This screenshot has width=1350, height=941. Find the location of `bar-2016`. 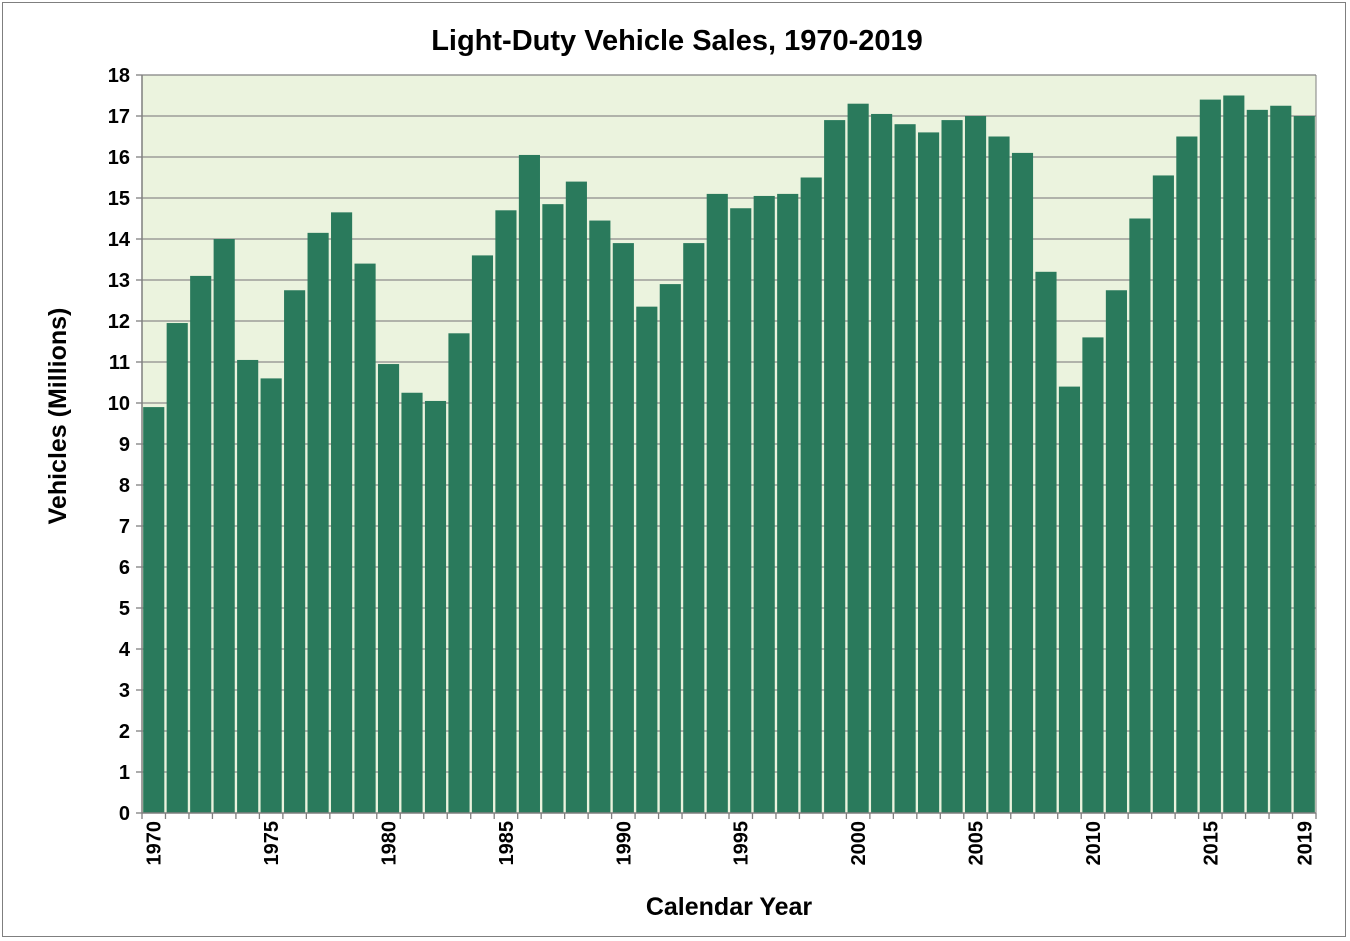

bar-2016 is located at coordinates (1234, 454).